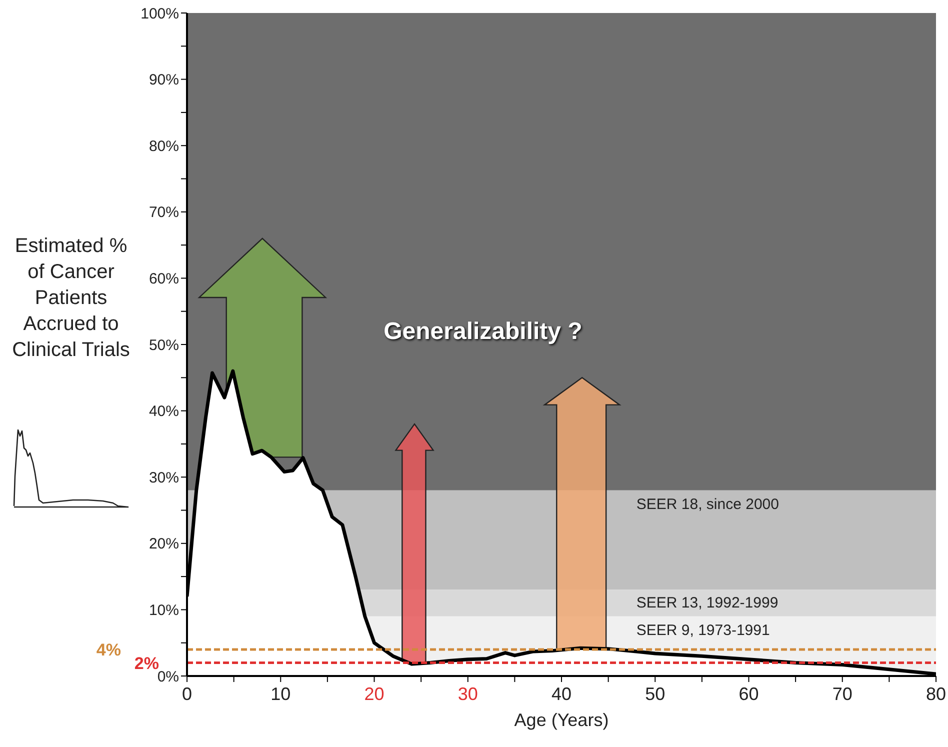 The width and height of the screenshot is (948, 747). I want to click on ref-line-label: 2%, so click(146, 663).